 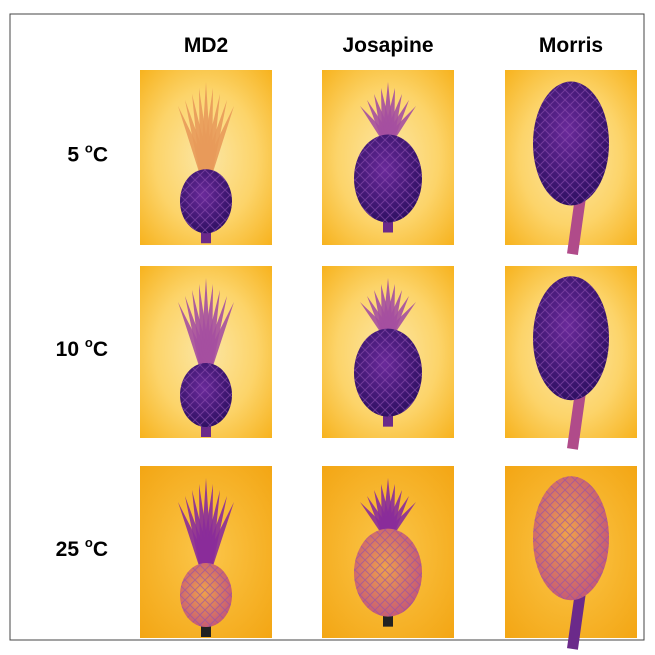 I want to click on row-label: 10 oC, so click(x=82, y=348).